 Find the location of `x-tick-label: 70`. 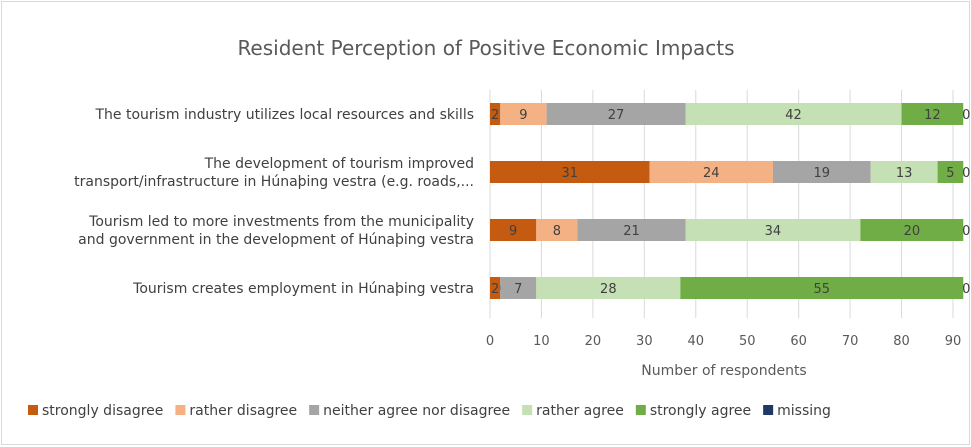

x-tick-label: 70 is located at coordinates (850, 341).